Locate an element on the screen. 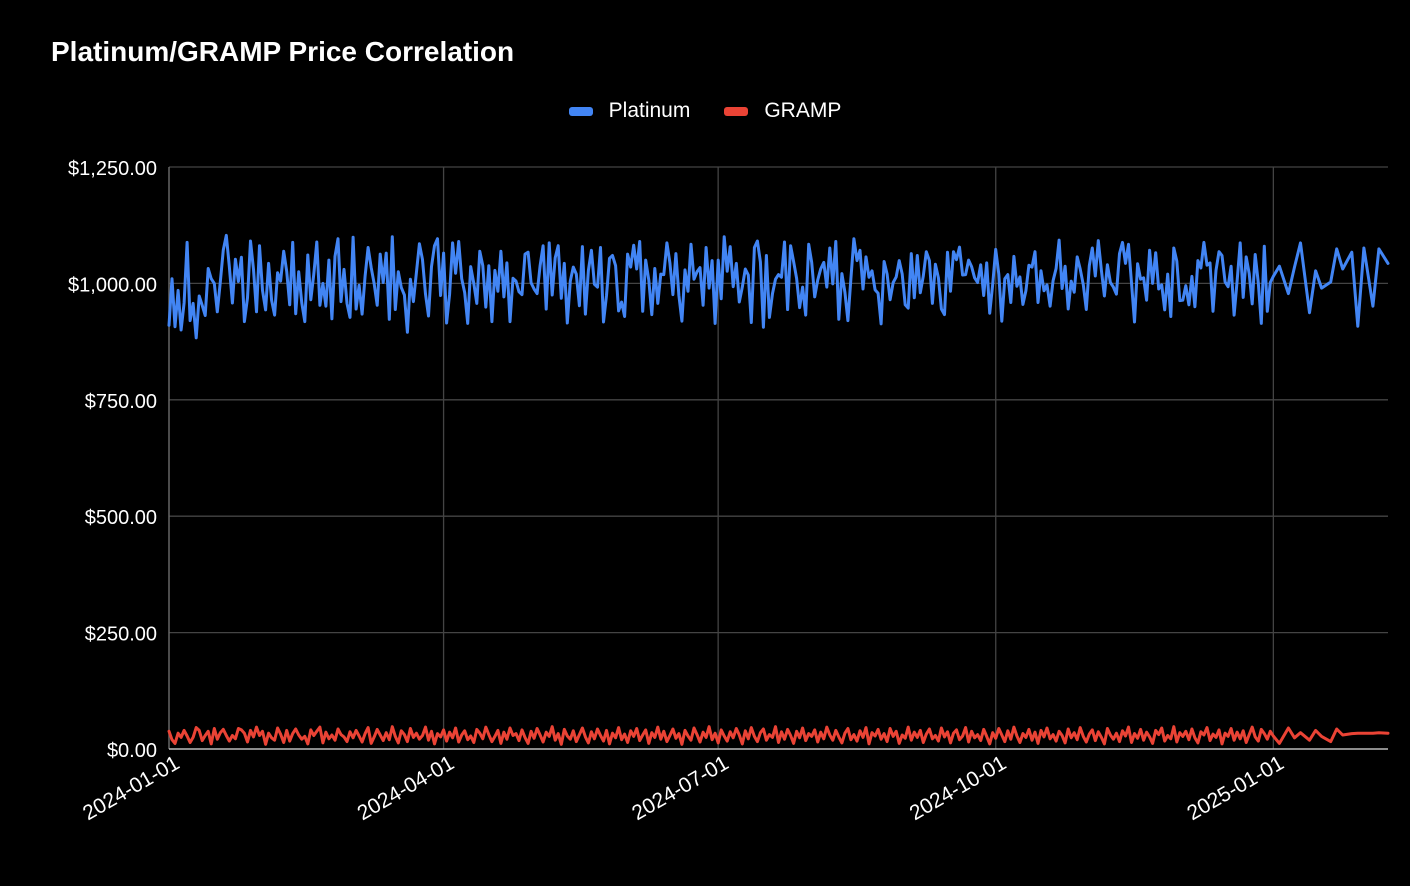  legend-swatch-gramp is located at coordinates (736, 111).